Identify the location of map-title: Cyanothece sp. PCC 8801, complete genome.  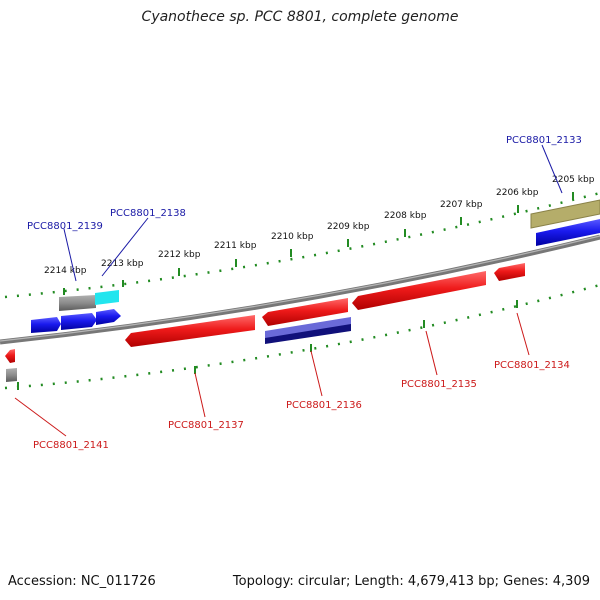
(300, 17).